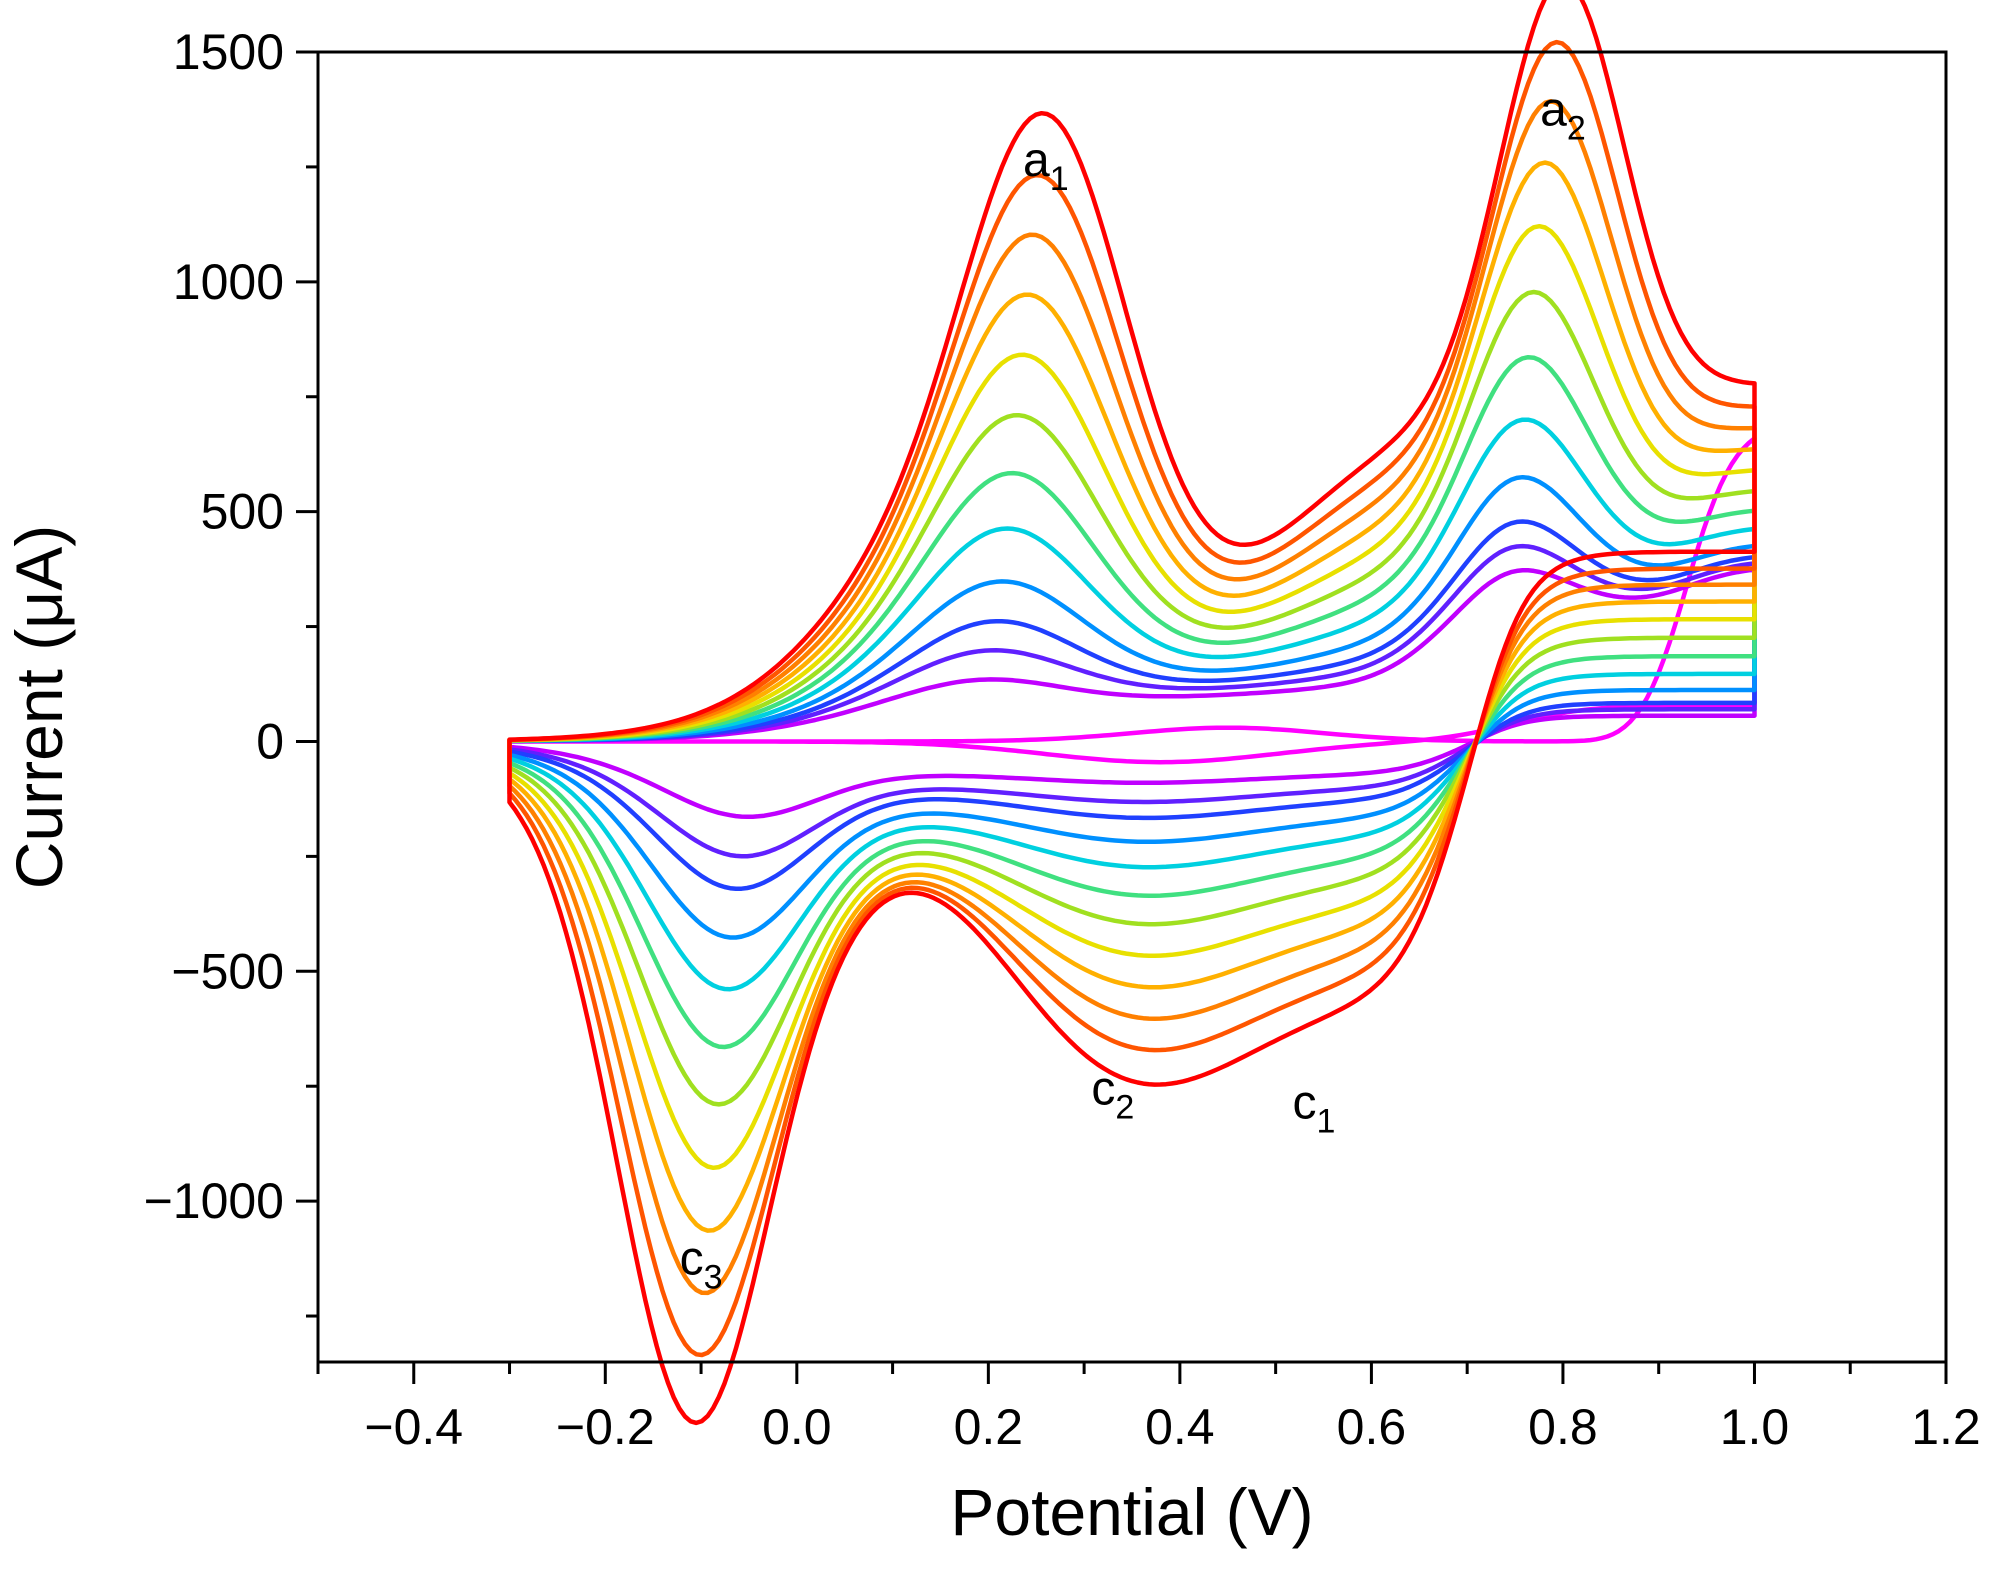 The height and width of the screenshot is (1575, 1995). I want to click on x-tick-label: −0.4, so click(413, 1427).